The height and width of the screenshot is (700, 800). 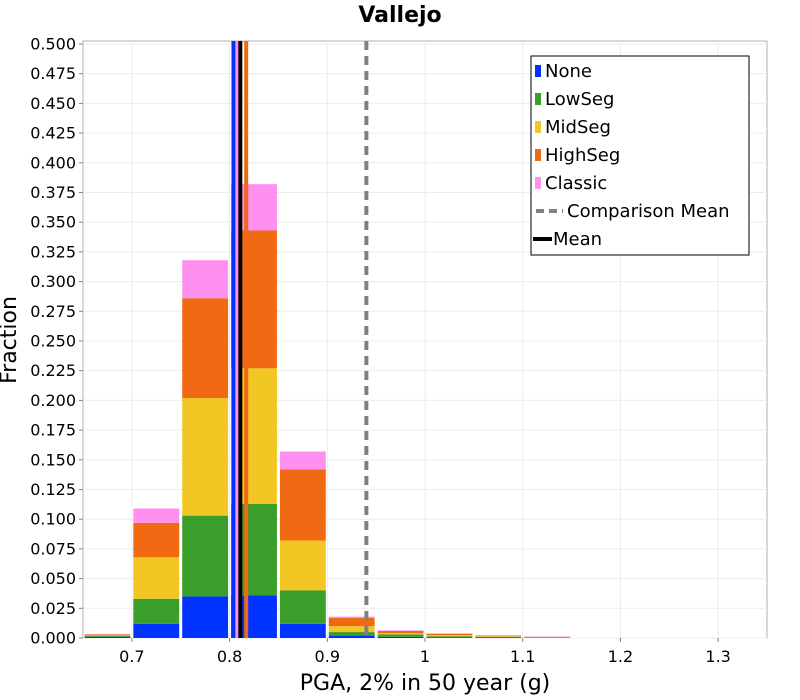 I want to click on x-tick-label: 1.2, so click(x=620, y=656).